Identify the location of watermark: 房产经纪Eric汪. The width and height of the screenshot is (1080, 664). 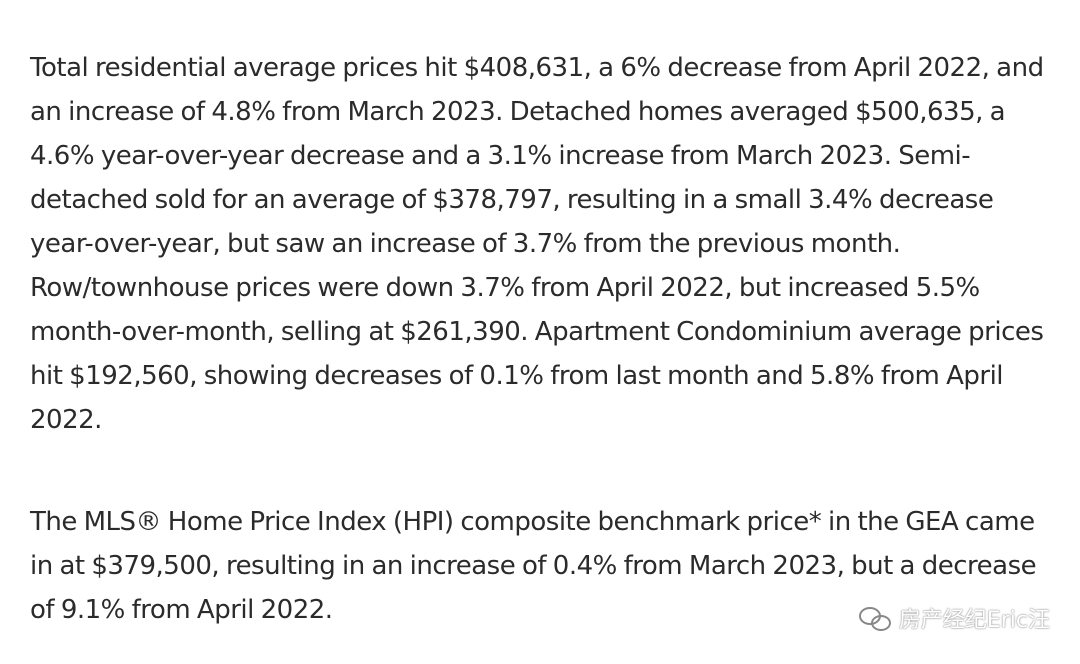
(954, 618).